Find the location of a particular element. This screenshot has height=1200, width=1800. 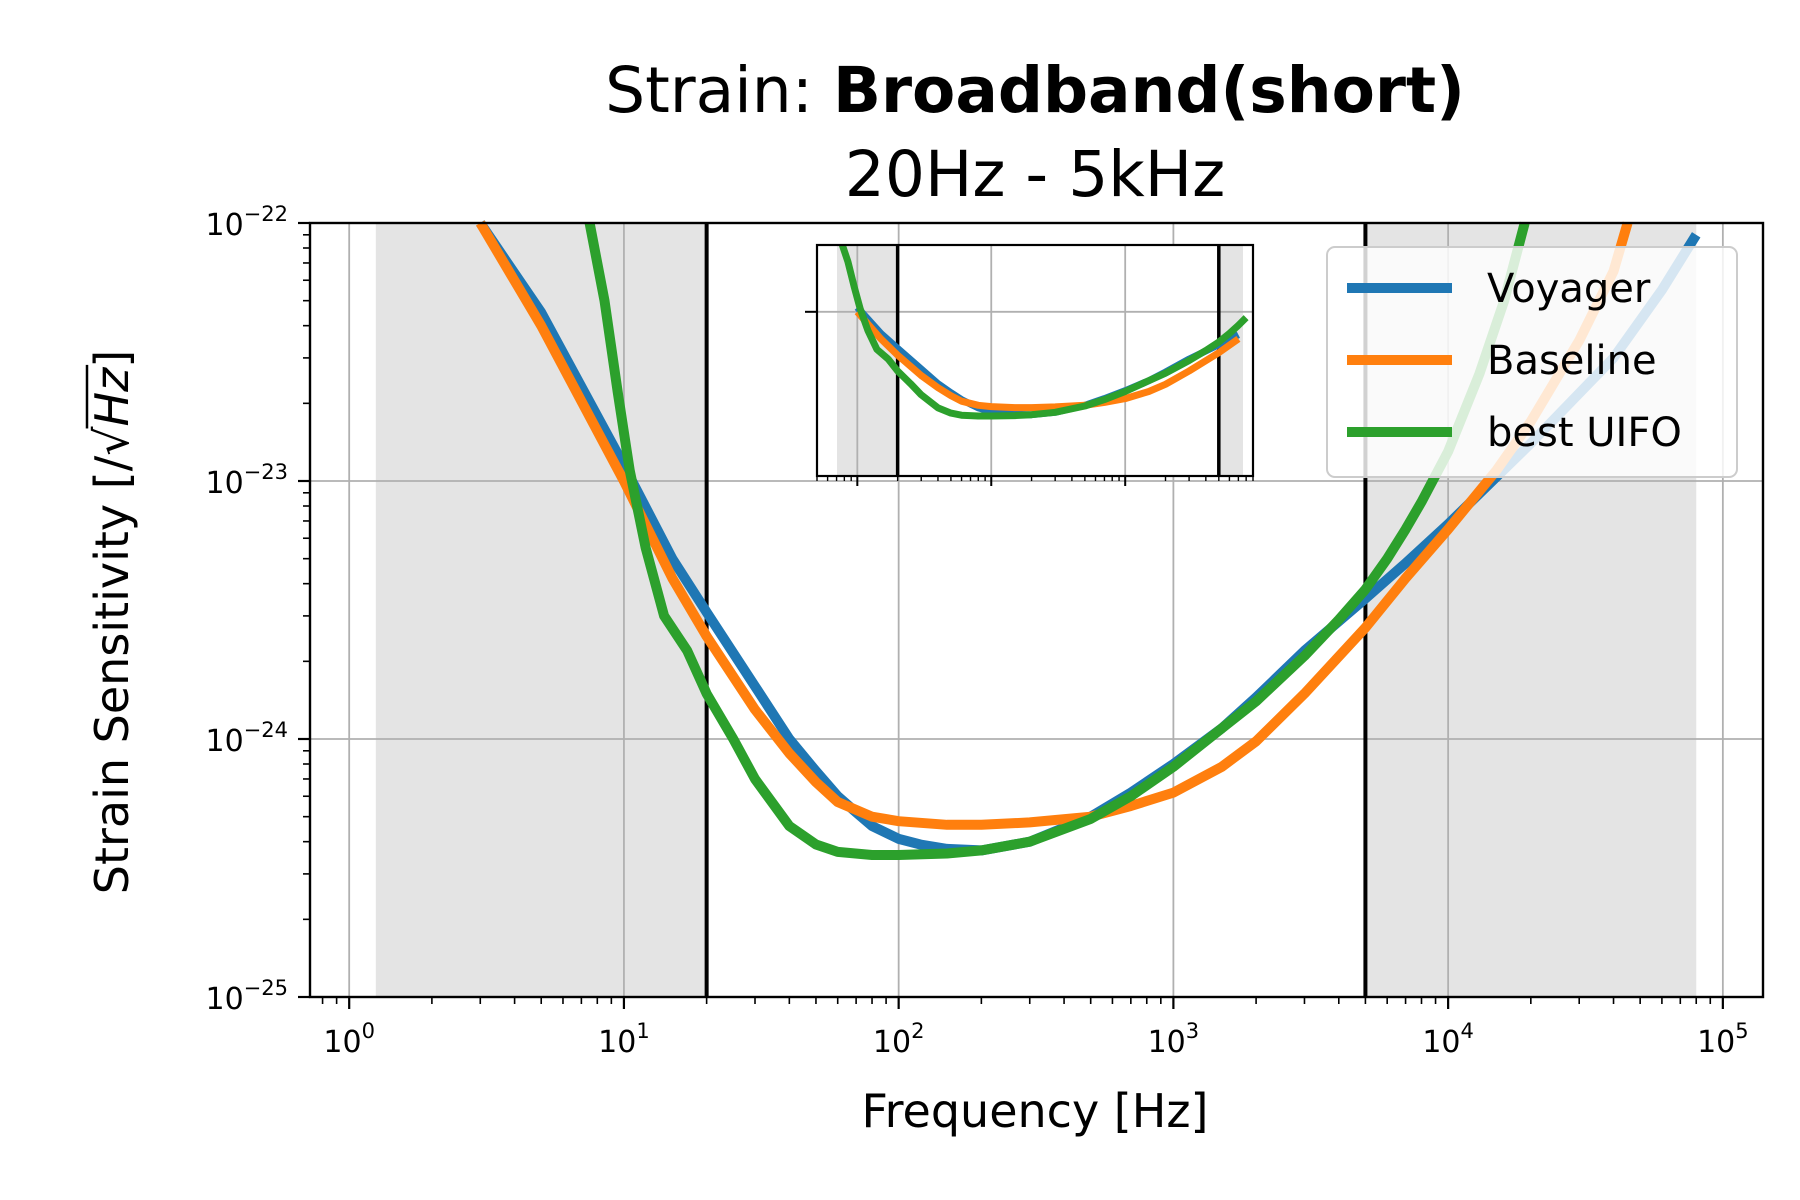

x-tick-label: 10⁰ is located at coordinates (349, 1039).